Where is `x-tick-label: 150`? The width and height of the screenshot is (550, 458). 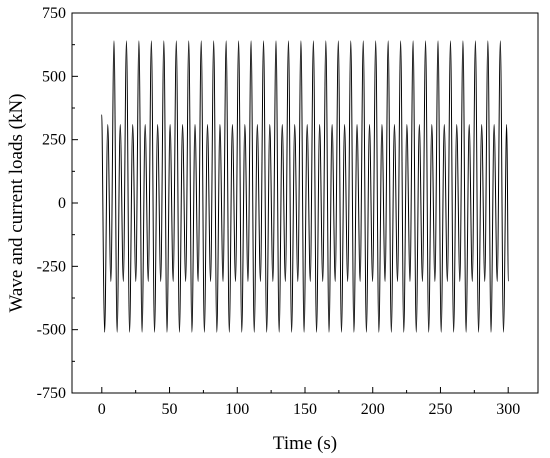 x-tick-label: 150 is located at coordinates (305, 409).